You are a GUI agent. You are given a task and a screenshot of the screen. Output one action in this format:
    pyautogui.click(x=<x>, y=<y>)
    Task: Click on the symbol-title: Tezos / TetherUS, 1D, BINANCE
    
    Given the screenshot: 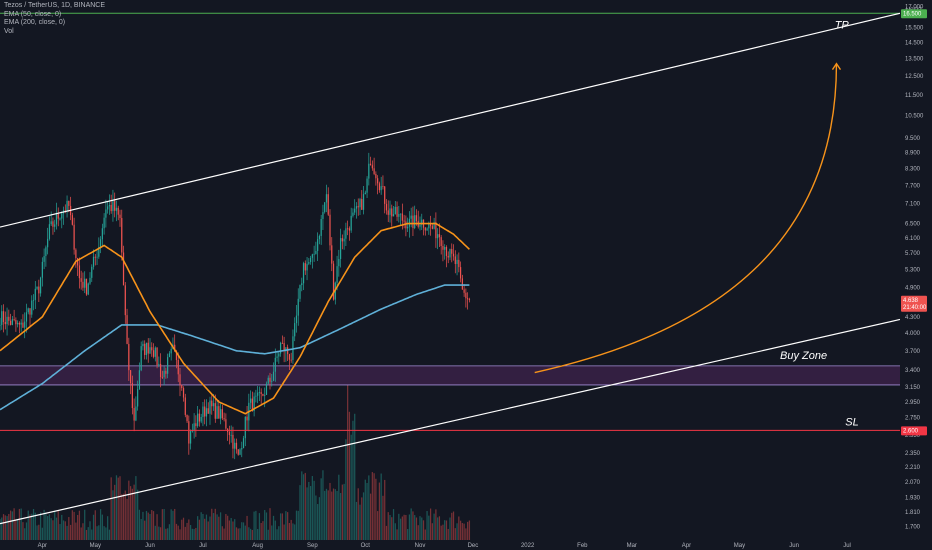 What is the action you would take?
    pyautogui.click(x=55, y=5)
    